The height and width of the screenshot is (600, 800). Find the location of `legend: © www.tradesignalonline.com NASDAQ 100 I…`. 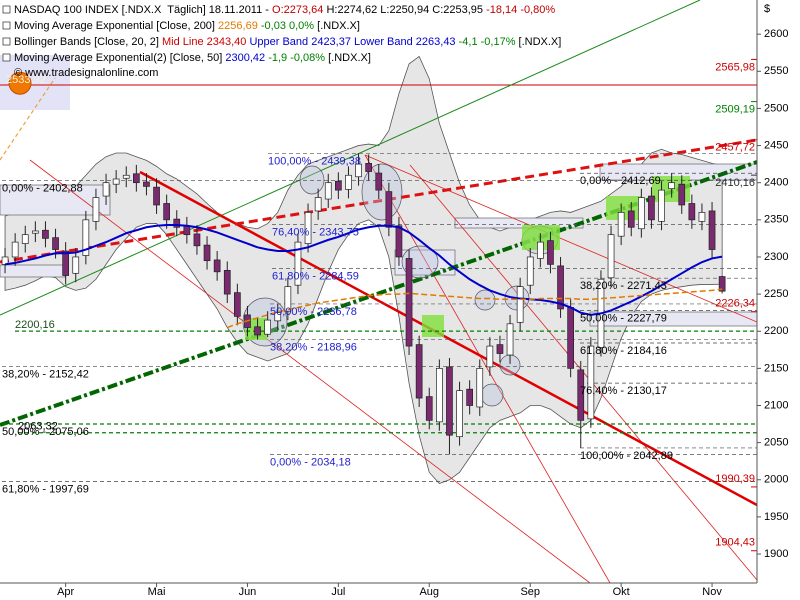

legend: © www.tradesignalonline.com NASDAQ 100 I… is located at coordinates (281, 41).